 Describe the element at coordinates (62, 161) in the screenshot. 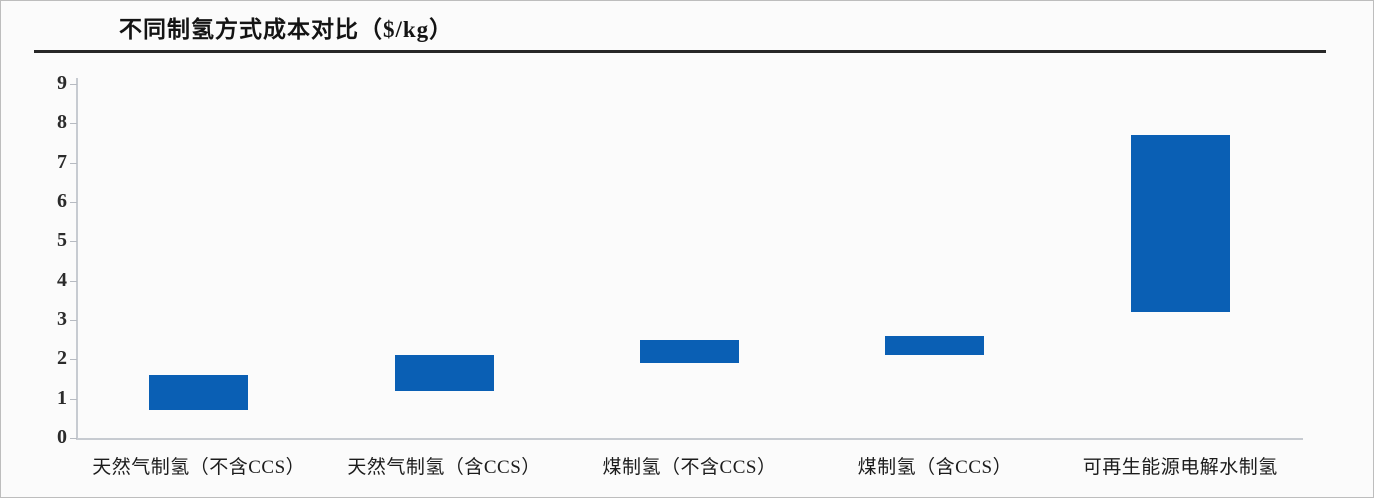

I see `y-tick-label-7: 7` at that location.